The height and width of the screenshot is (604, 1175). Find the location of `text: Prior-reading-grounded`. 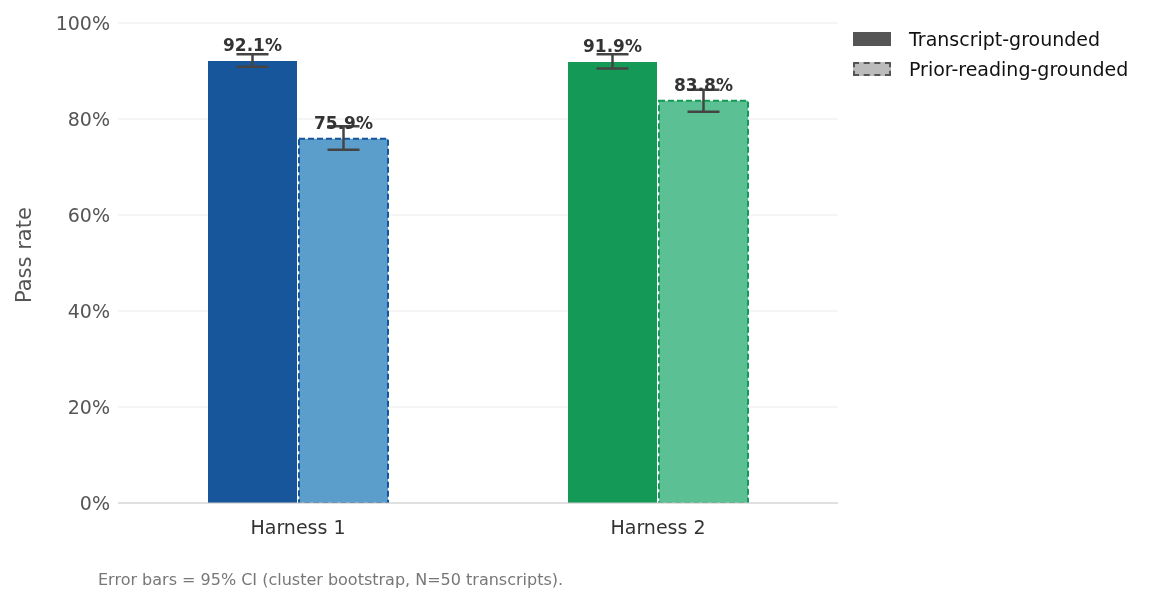

text: Prior-reading-grounded is located at coordinates (1019, 69).